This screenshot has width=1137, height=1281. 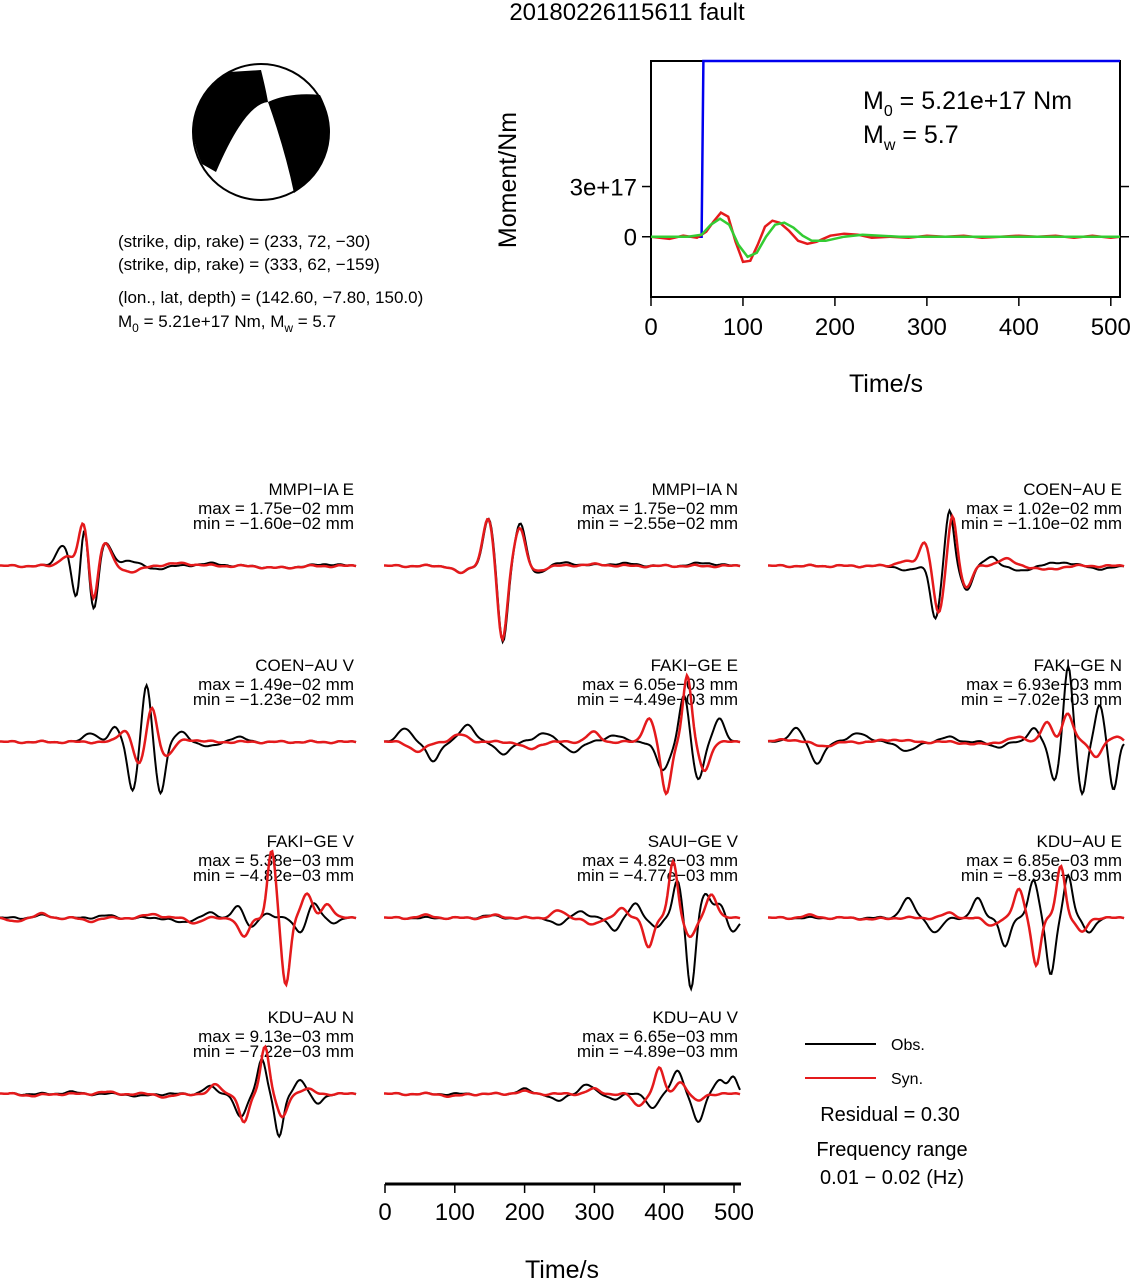 I want to click on legend-syn-label: Syn., so click(x=907, y=1079).